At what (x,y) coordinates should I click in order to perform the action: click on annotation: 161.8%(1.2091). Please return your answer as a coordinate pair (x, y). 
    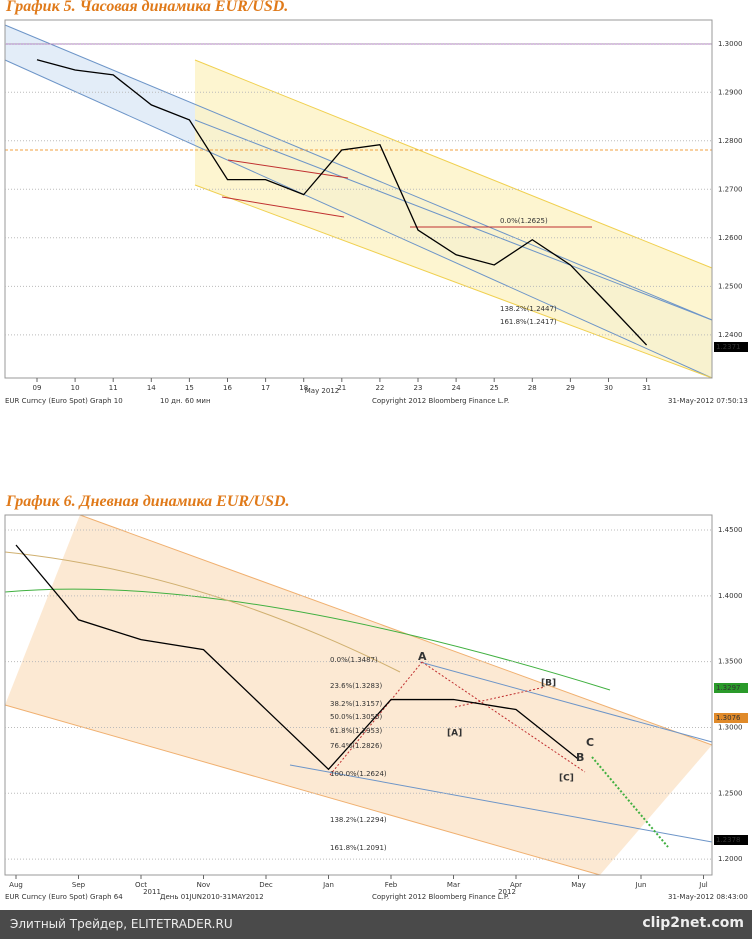
    Looking at the image, I should click on (358, 848).